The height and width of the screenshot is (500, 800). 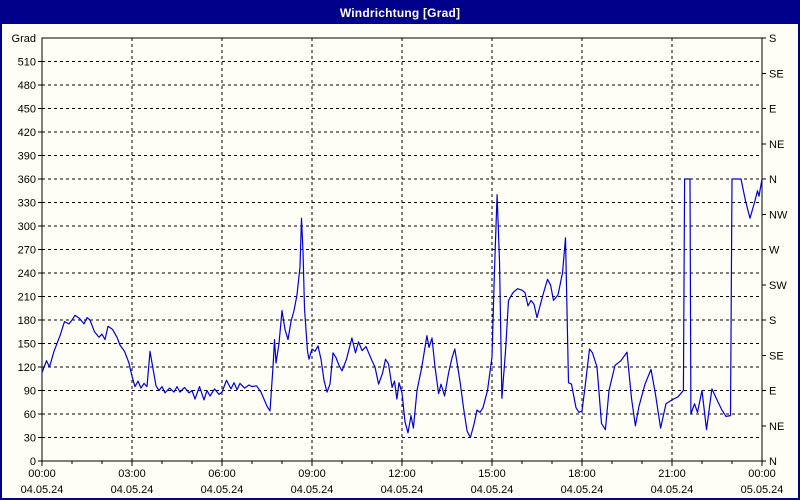 I want to click on svg-text: 450, so click(x=27, y=110).